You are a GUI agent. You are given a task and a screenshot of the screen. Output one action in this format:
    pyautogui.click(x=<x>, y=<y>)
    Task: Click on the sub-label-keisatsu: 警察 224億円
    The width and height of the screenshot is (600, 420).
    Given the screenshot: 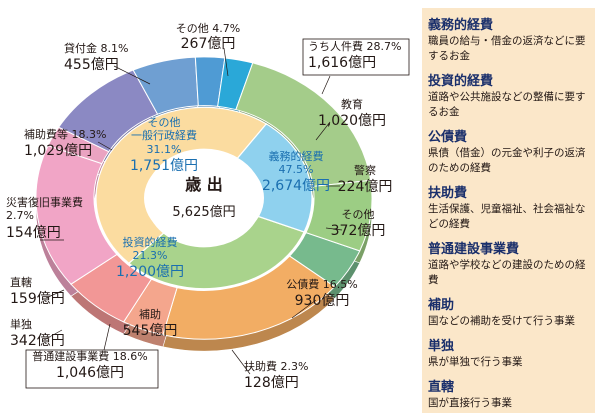 What is the action you would take?
    pyautogui.click(x=365, y=179)
    